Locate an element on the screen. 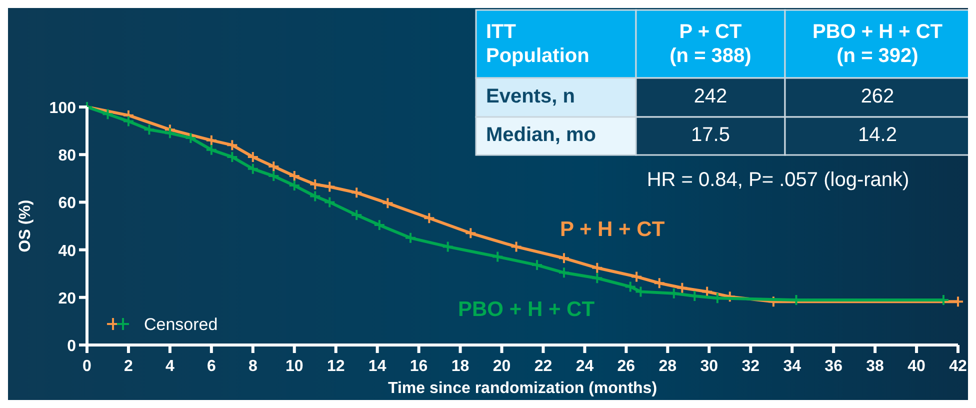 The image size is (976, 408). y-tick-label: 100 is located at coordinates (62, 108).